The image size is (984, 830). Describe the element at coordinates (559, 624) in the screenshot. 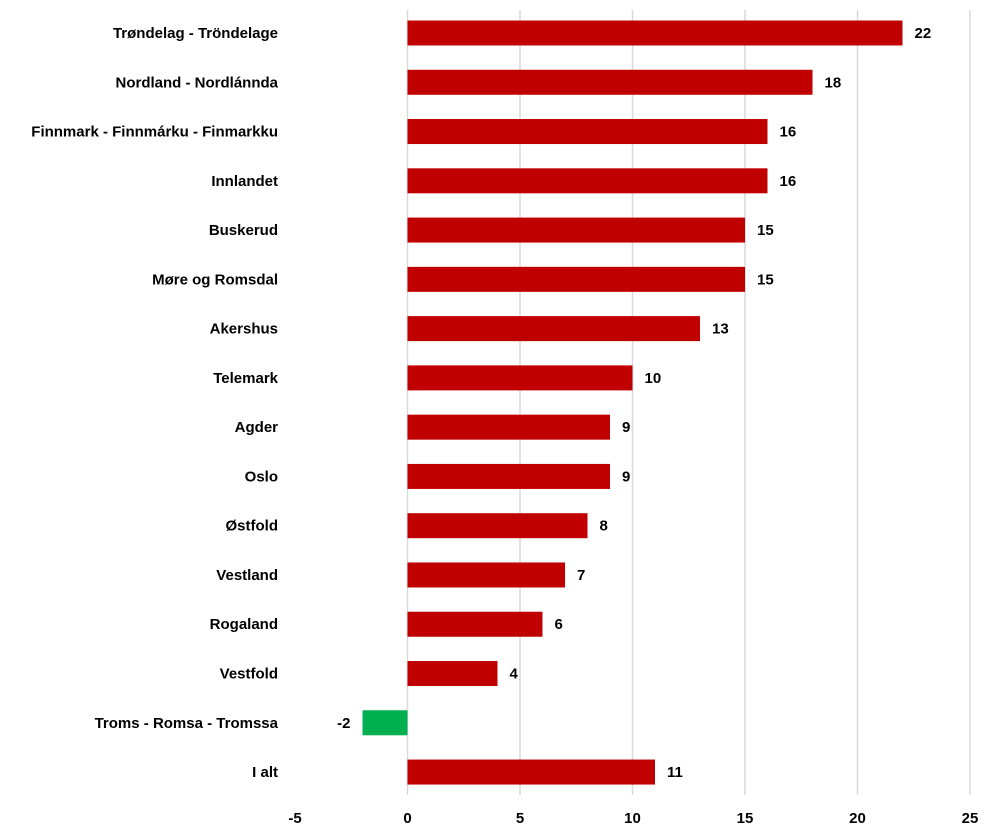

I see `value-label: 6` at that location.